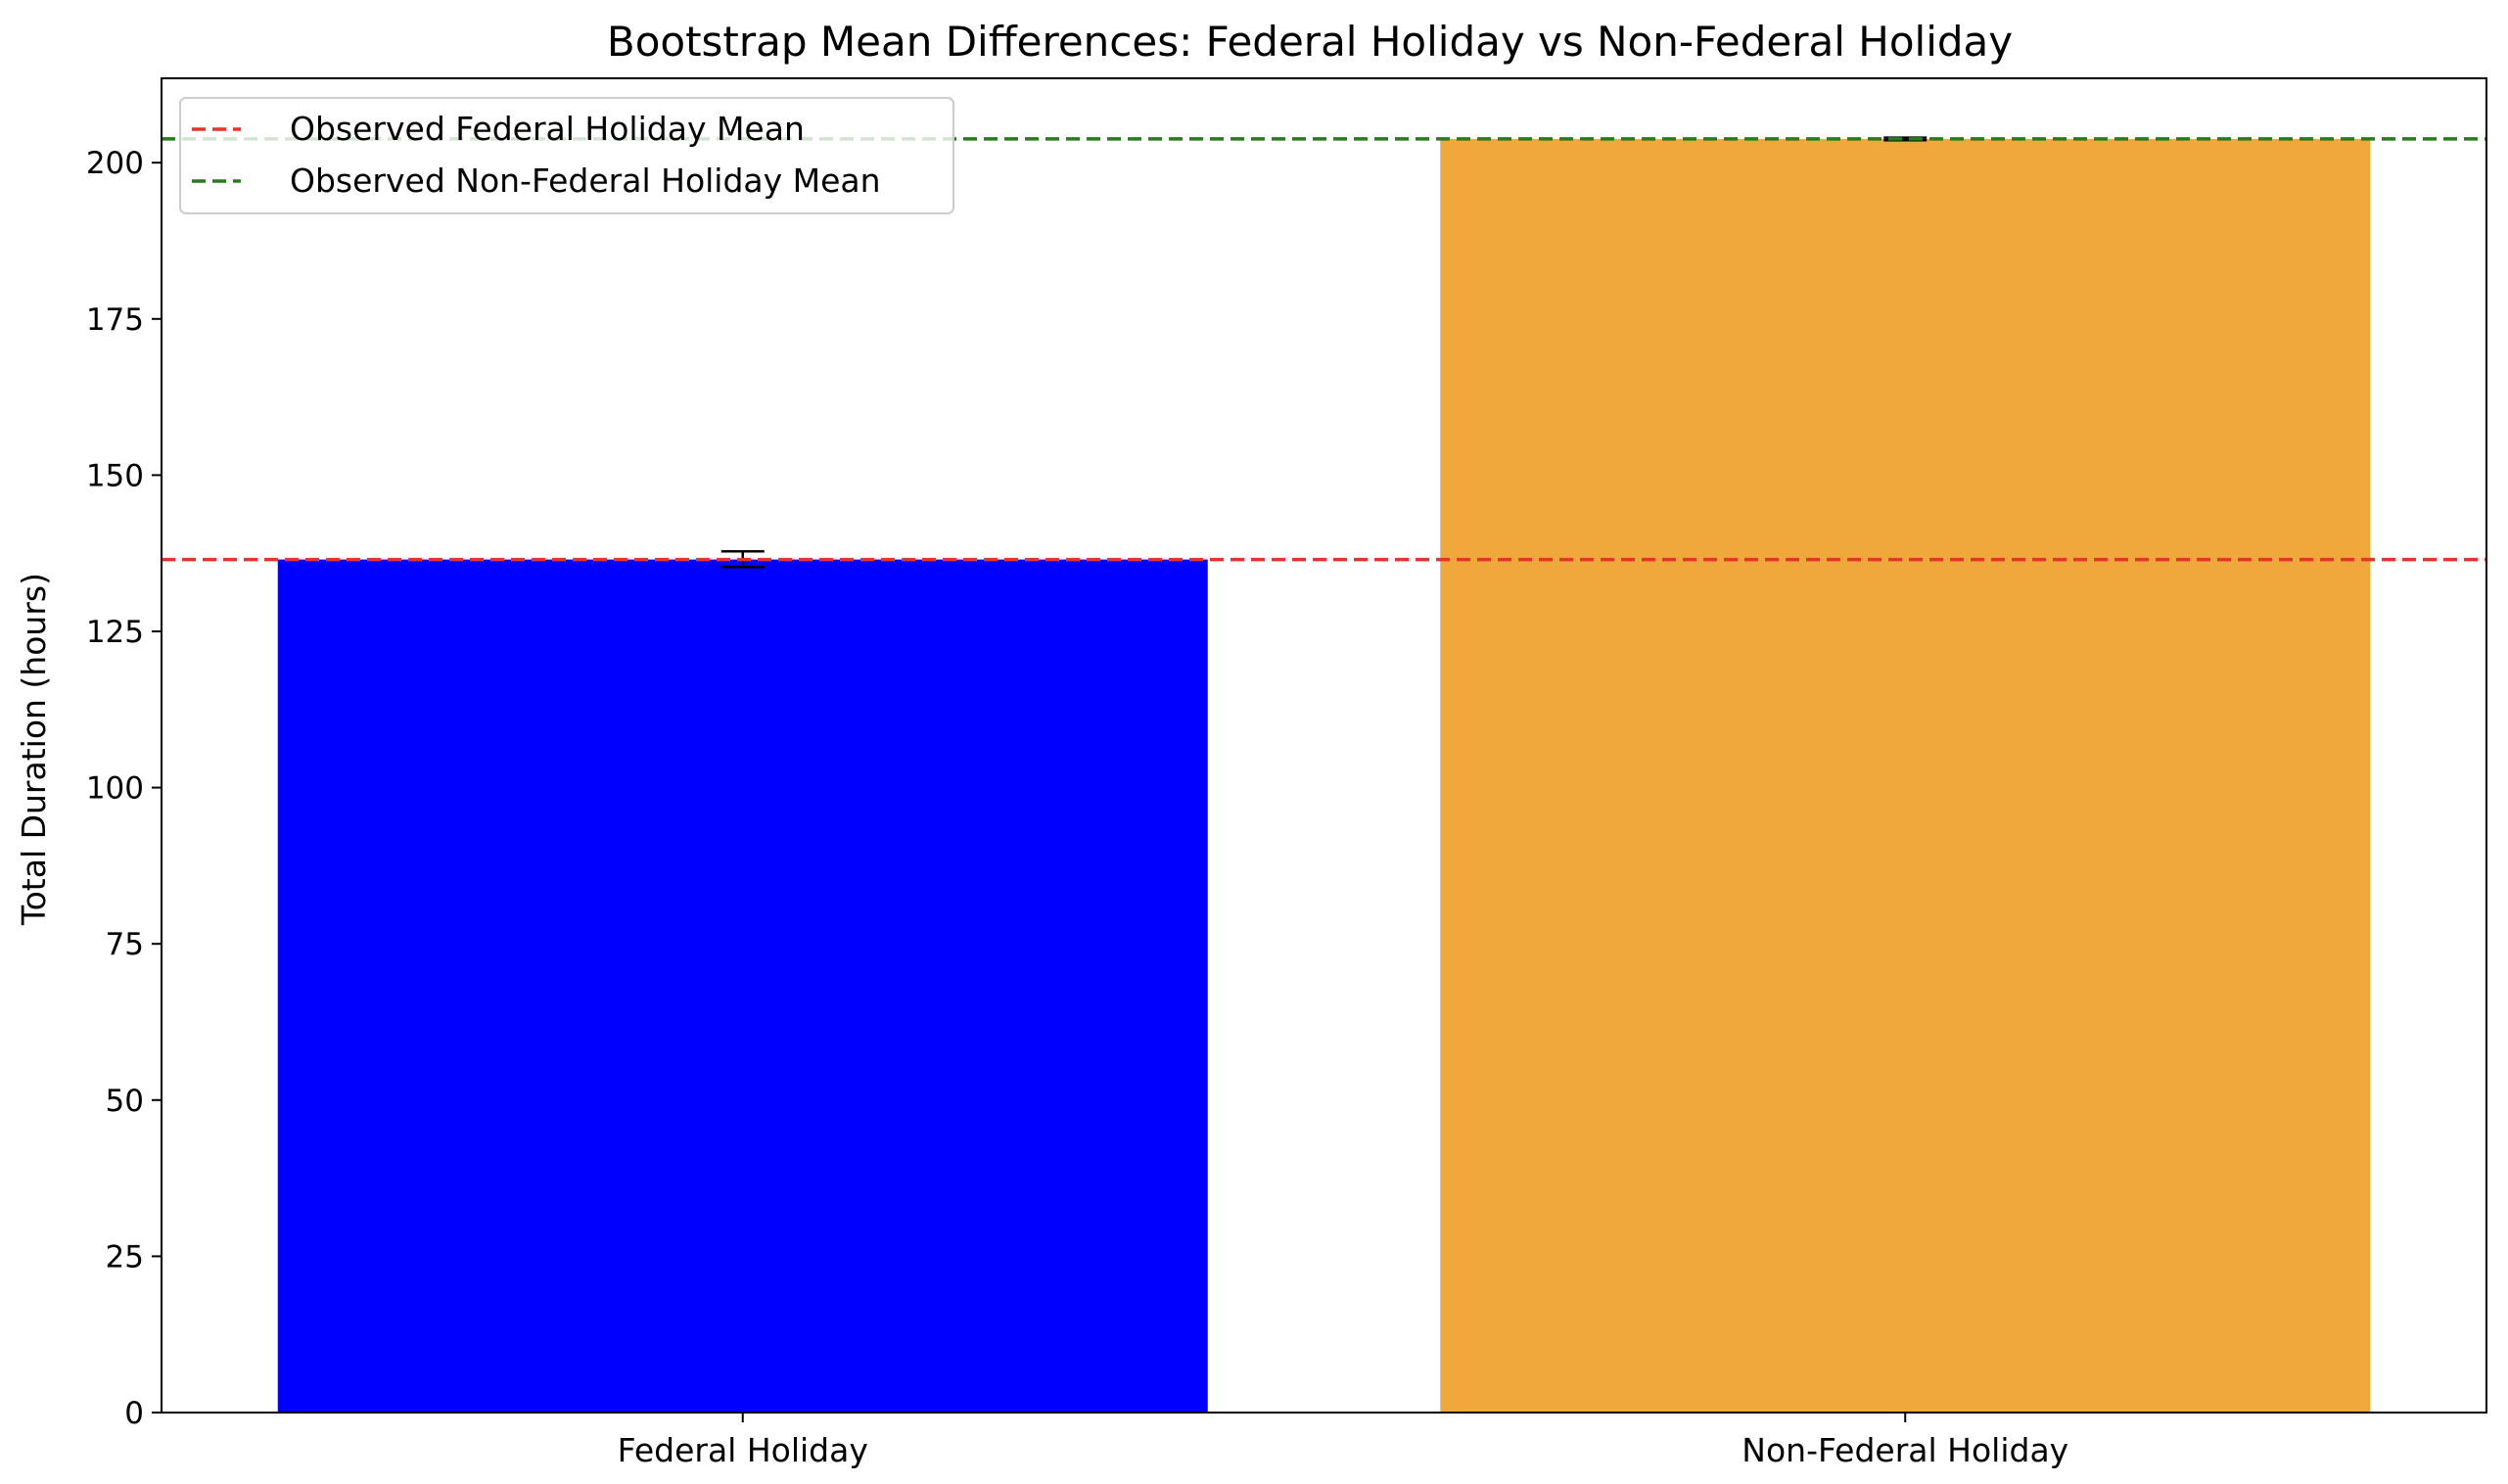 The width and height of the screenshot is (2508, 1484). What do you see at coordinates (125, 1101) in the screenshot?
I see `y-tick-label: 50` at bounding box center [125, 1101].